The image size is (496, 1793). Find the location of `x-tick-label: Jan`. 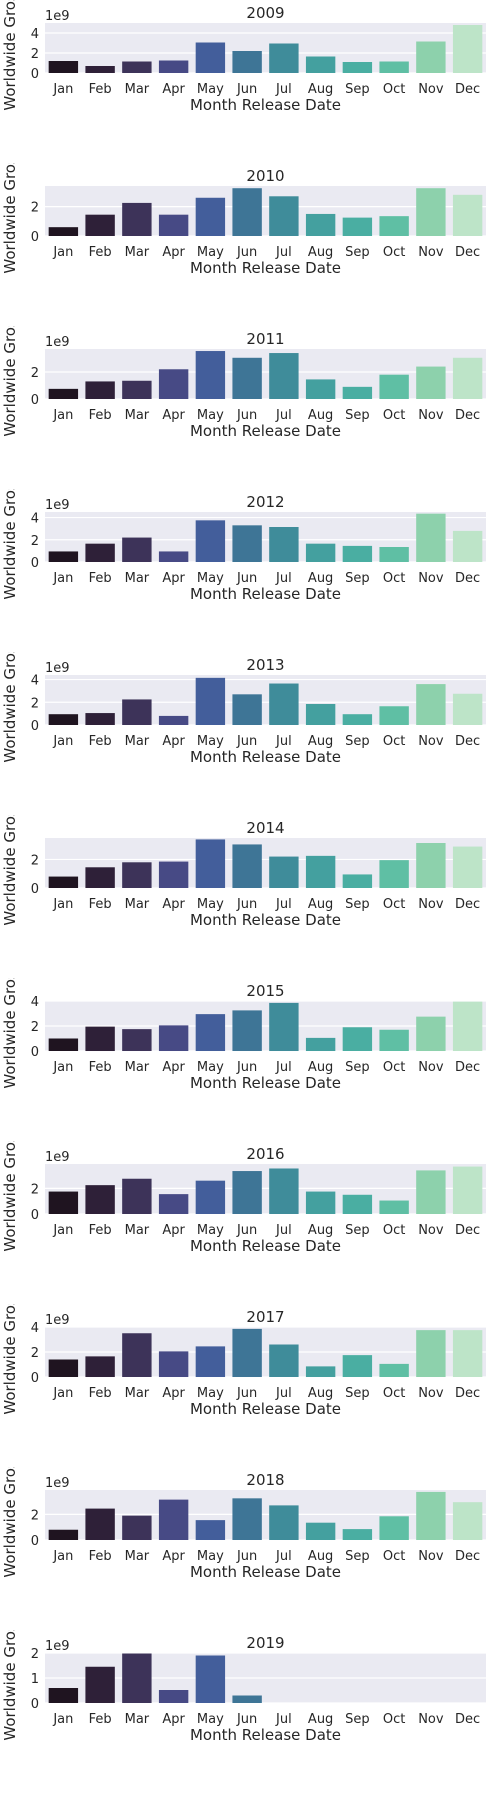

x-tick-label: Jan is located at coordinates (62, 89).